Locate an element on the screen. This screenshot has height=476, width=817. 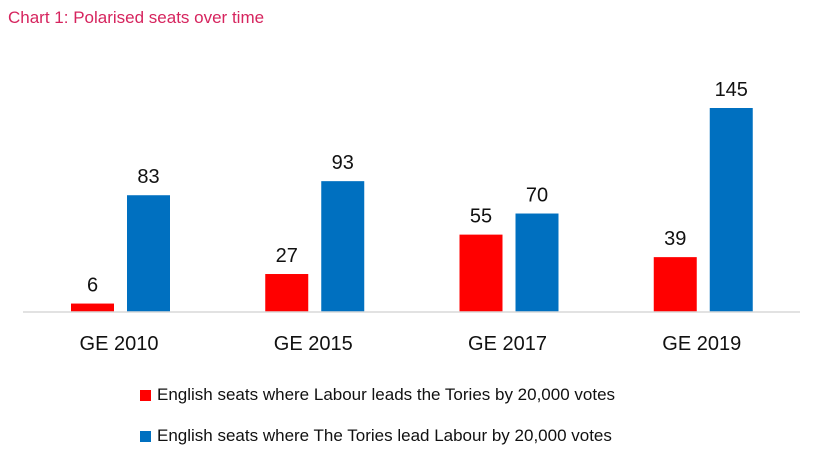
category-labels-layer: GE 2010 GE 2015 GE 2017 GE 2019 is located at coordinates (411, 344).